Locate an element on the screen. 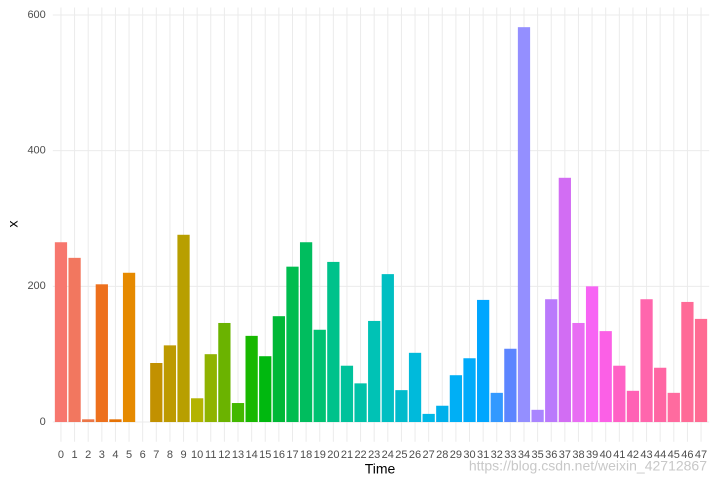  x-tick-label: 47 is located at coordinates (701, 455).